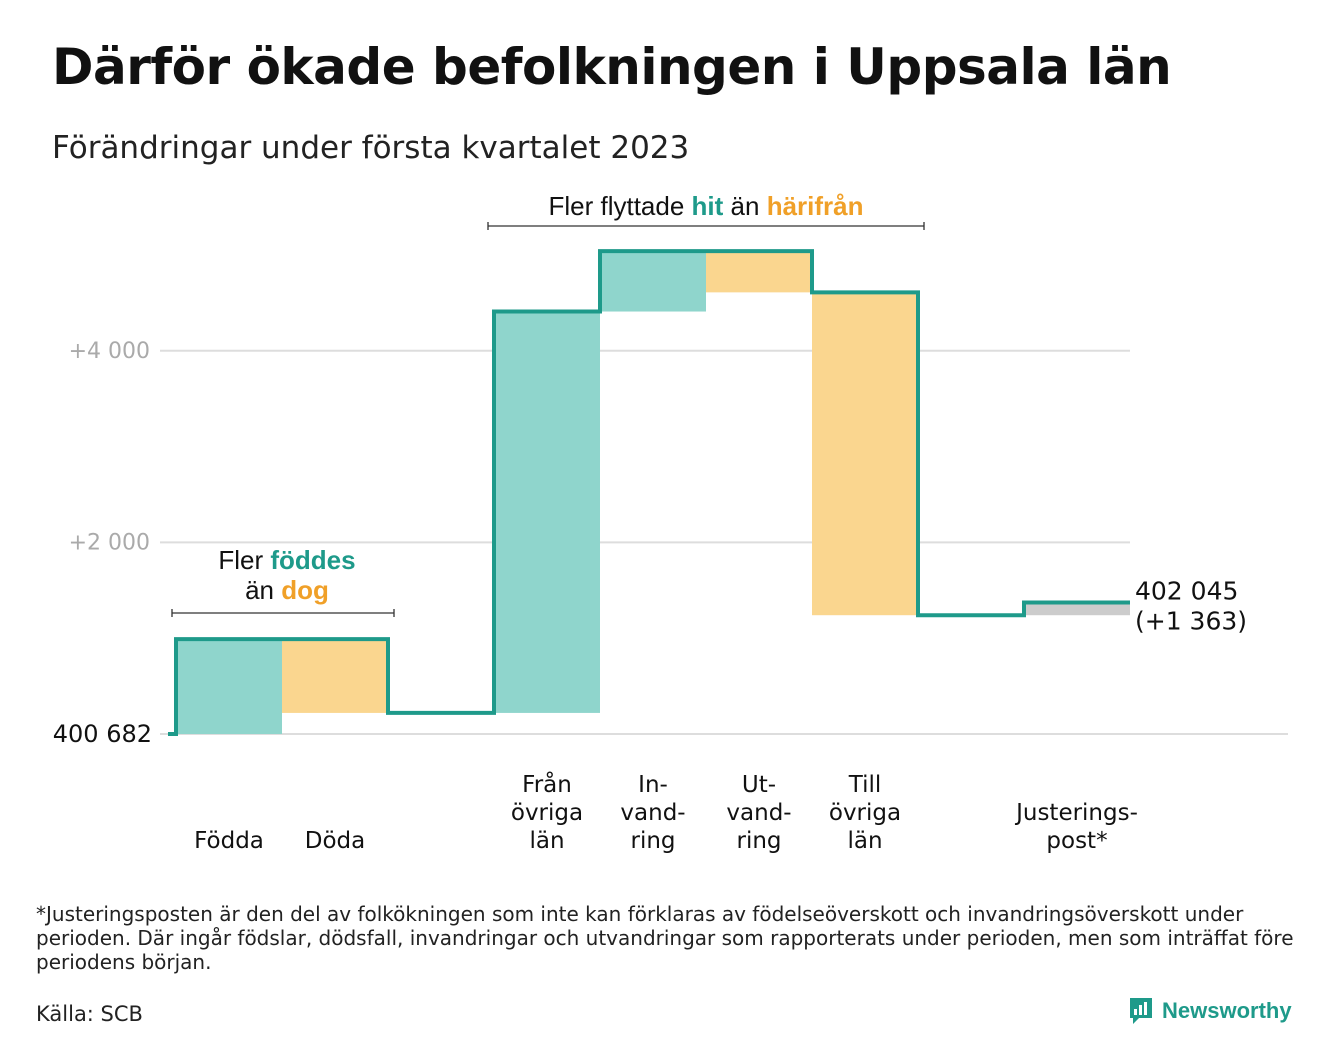 This screenshot has width=1340, height=1060. What do you see at coordinates (335, 841) in the screenshot?
I see `x-category-label: Döda` at bounding box center [335, 841].